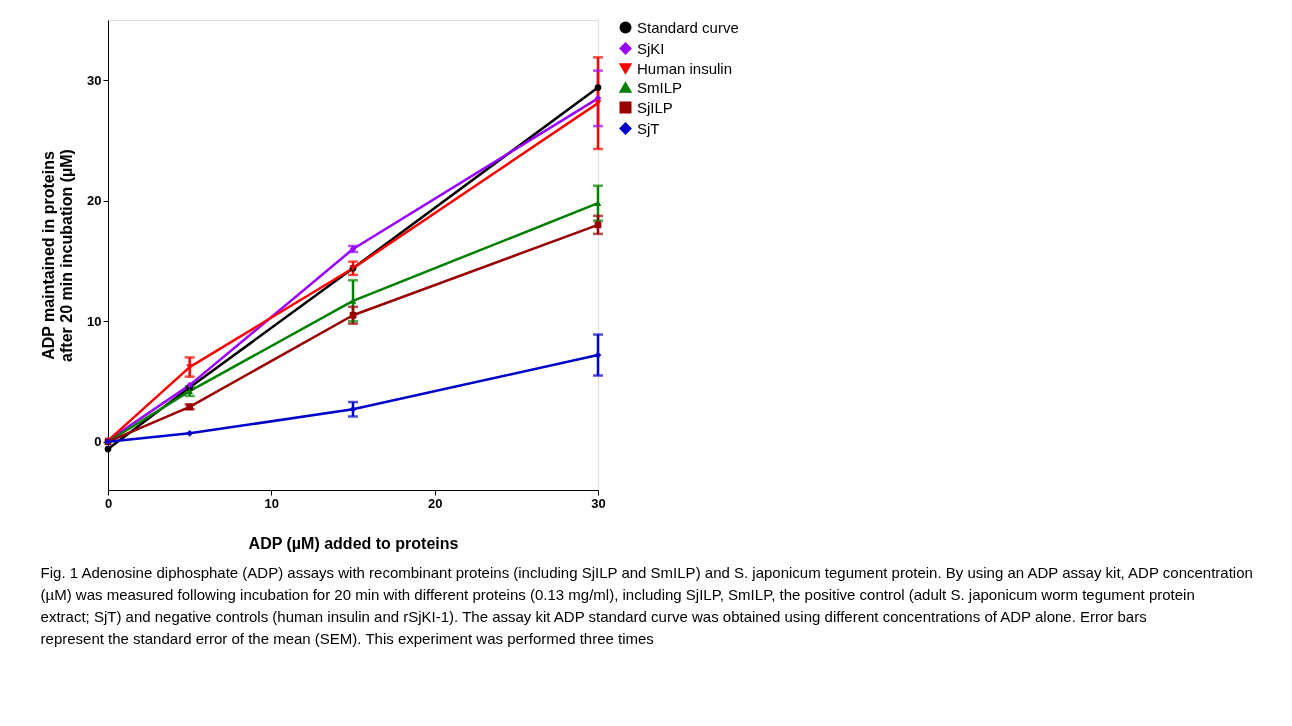 The image size is (1292, 726). What do you see at coordinates (651, 48) in the screenshot?
I see `legend-label: SjKI` at bounding box center [651, 48].